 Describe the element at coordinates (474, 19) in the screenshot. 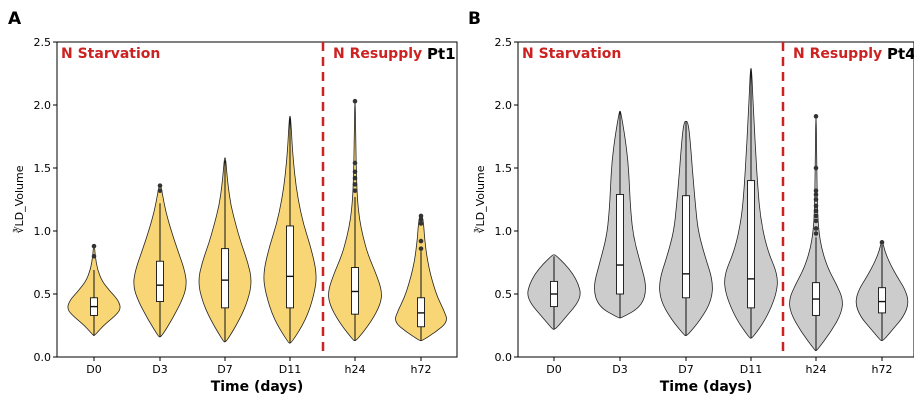

I see `panel-letter: B` at that location.